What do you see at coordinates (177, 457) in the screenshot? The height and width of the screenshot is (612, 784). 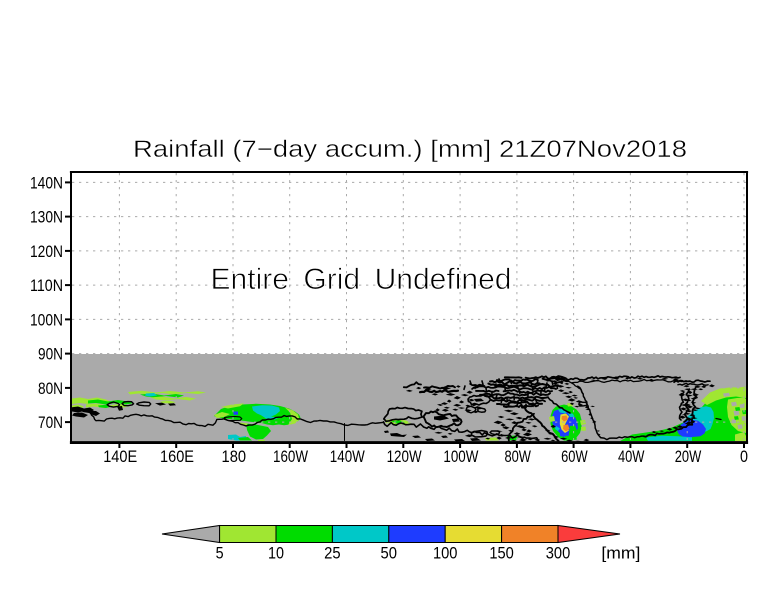 I see `svg-text: 160E` at bounding box center [177, 457].